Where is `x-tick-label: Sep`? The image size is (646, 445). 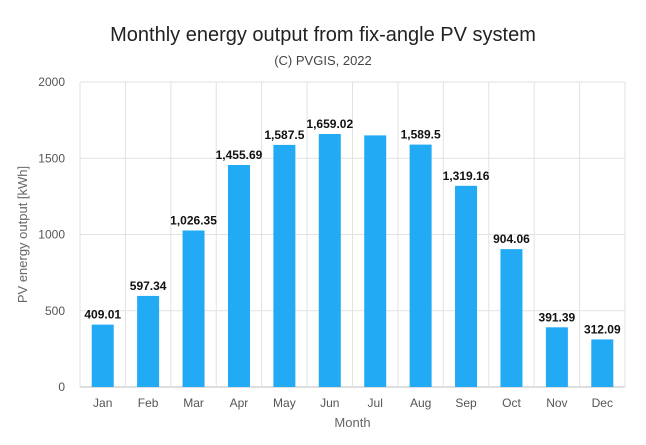 x-tick-label: Sep is located at coordinates (466, 403).